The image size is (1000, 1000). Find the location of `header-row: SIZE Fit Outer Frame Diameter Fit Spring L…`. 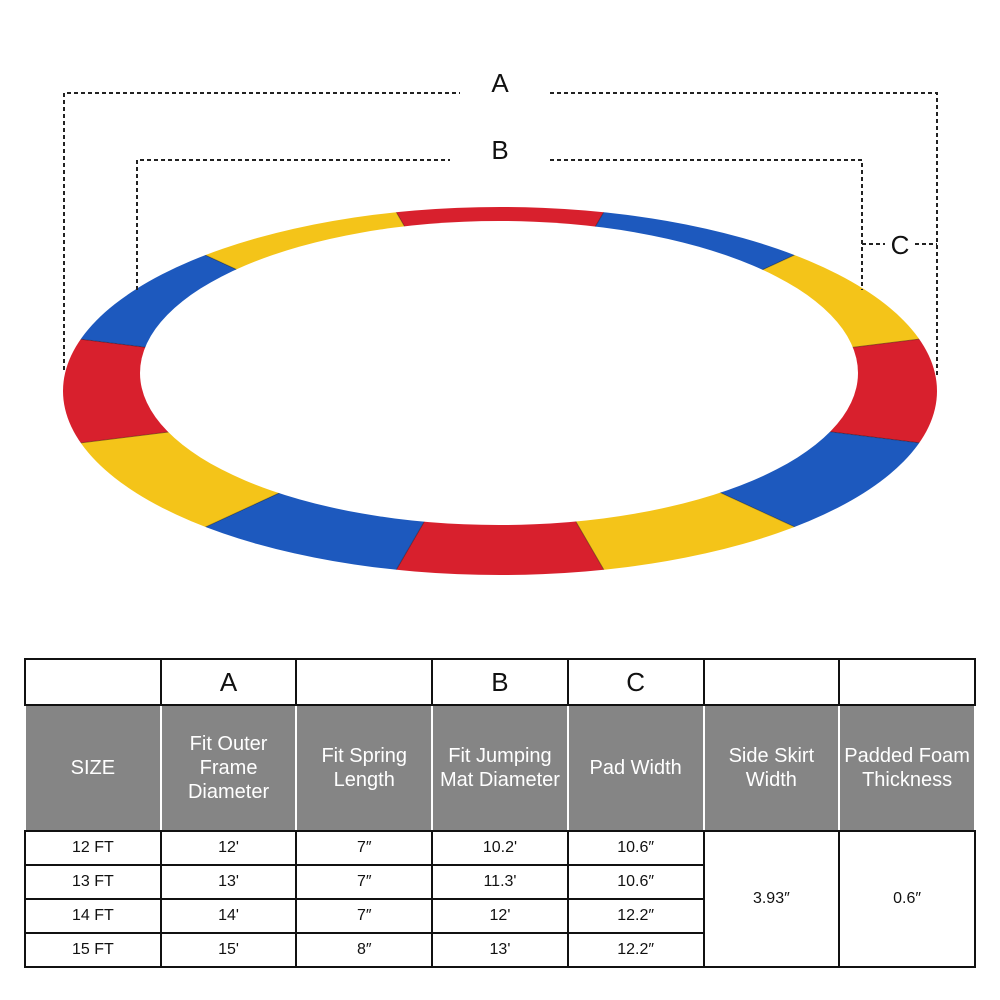

header-row: SIZE Fit Outer Frame Diameter Fit Spring L… is located at coordinates (500, 768).